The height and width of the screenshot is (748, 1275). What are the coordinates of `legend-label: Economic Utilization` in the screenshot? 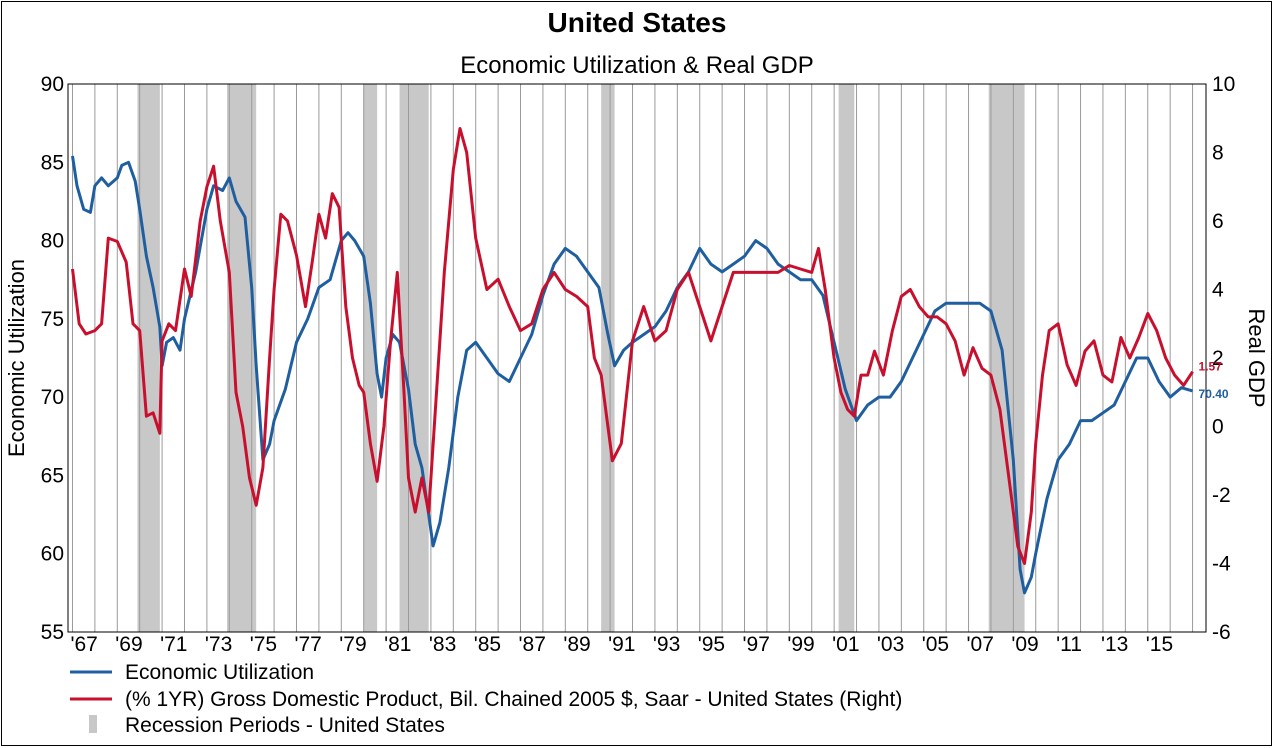 It's located at (219, 672).